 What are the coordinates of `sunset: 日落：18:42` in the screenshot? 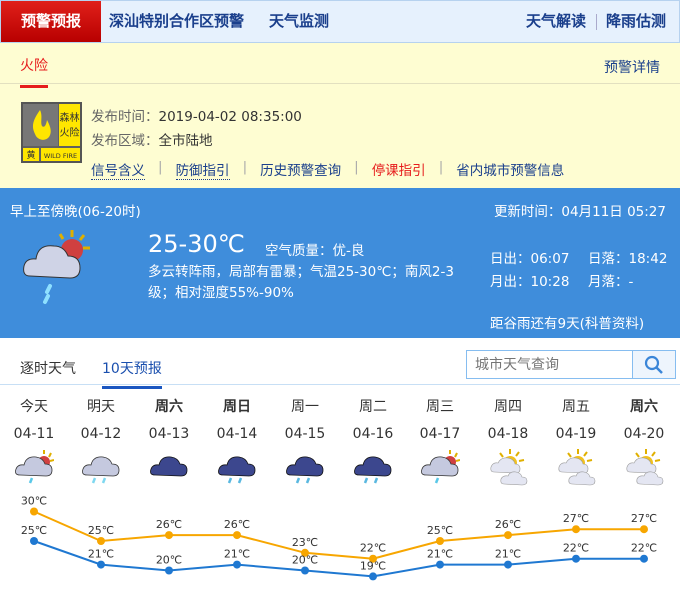 It's located at (628, 259).